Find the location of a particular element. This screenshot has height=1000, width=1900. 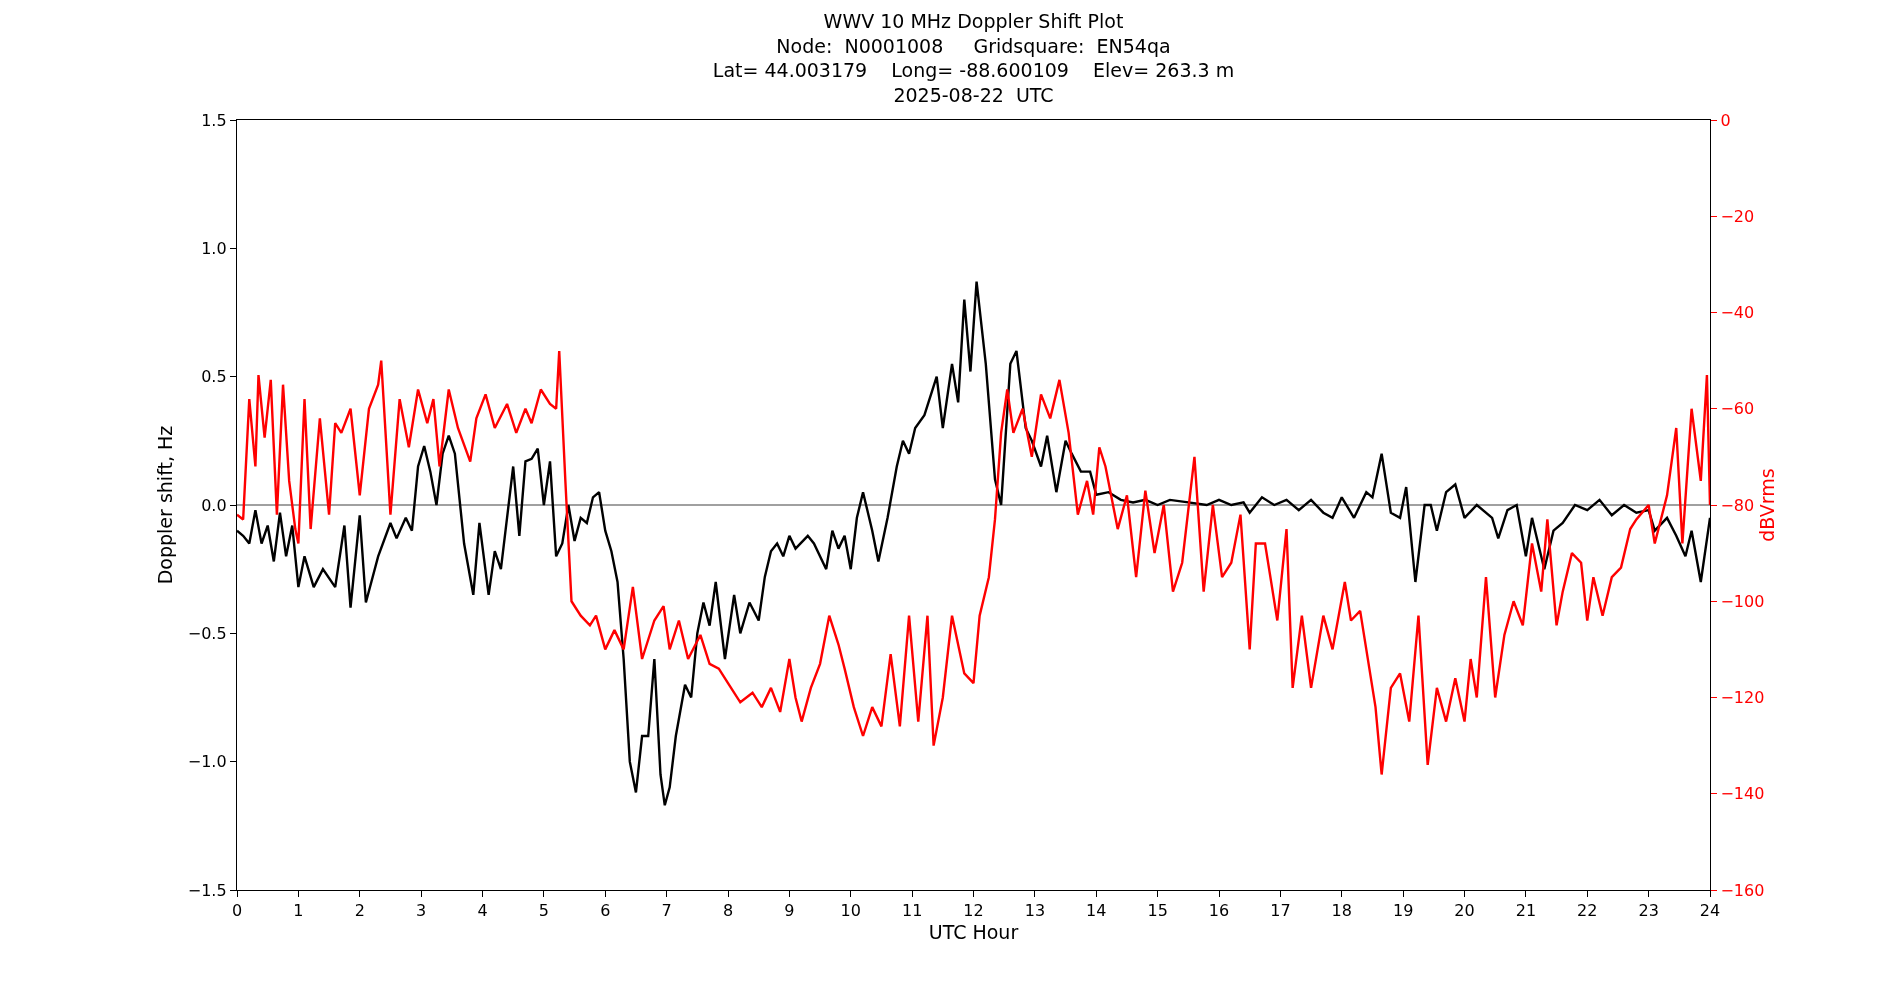

y2-tick-label: −60 is located at coordinates (1737, 409).